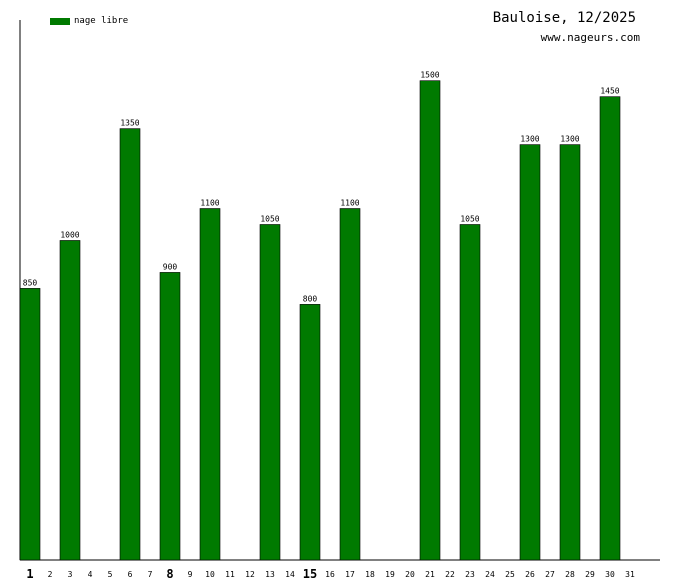 This screenshot has width=680, height=580. What do you see at coordinates (529, 139) in the screenshot?
I see `data-label-day-26: 1300` at bounding box center [529, 139].